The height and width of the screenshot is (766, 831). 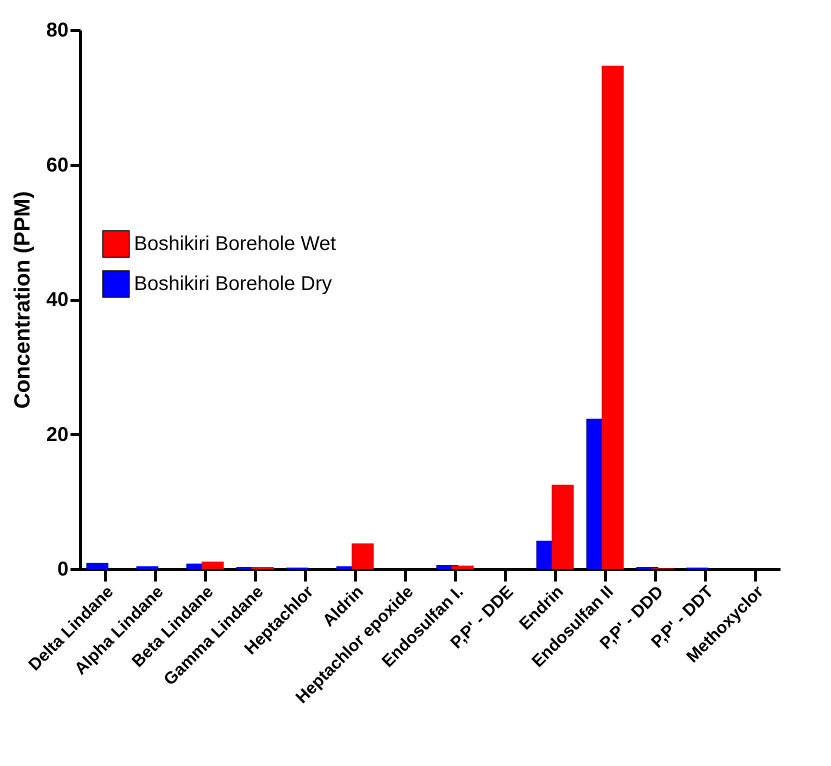 What do you see at coordinates (57, 300) in the screenshot?
I see `y-tick-label: 40` at bounding box center [57, 300].